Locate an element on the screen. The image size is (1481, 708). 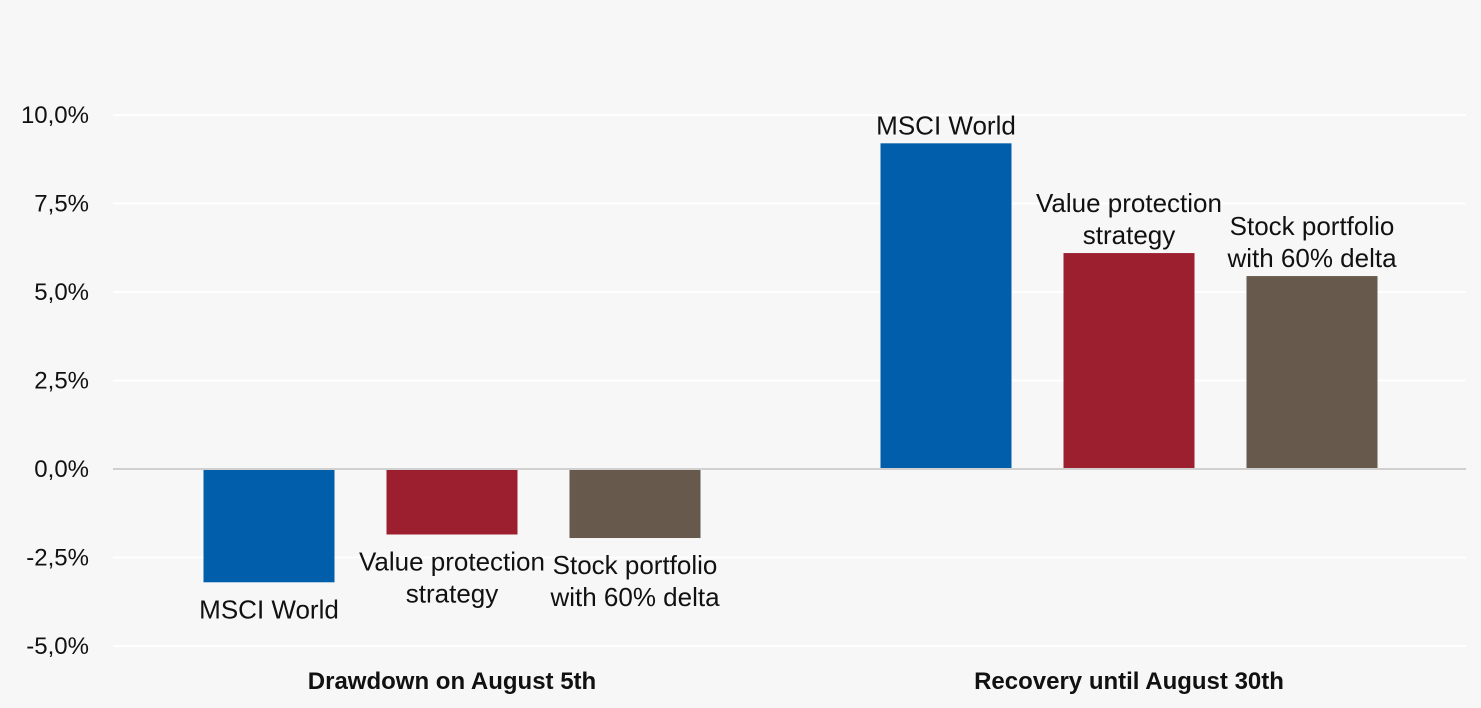
y-tick-label: 10,0% is located at coordinates (55, 115).